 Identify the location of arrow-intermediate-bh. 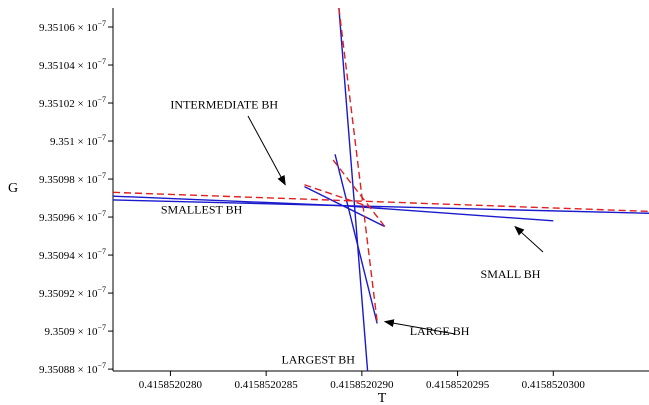
(266, 150).